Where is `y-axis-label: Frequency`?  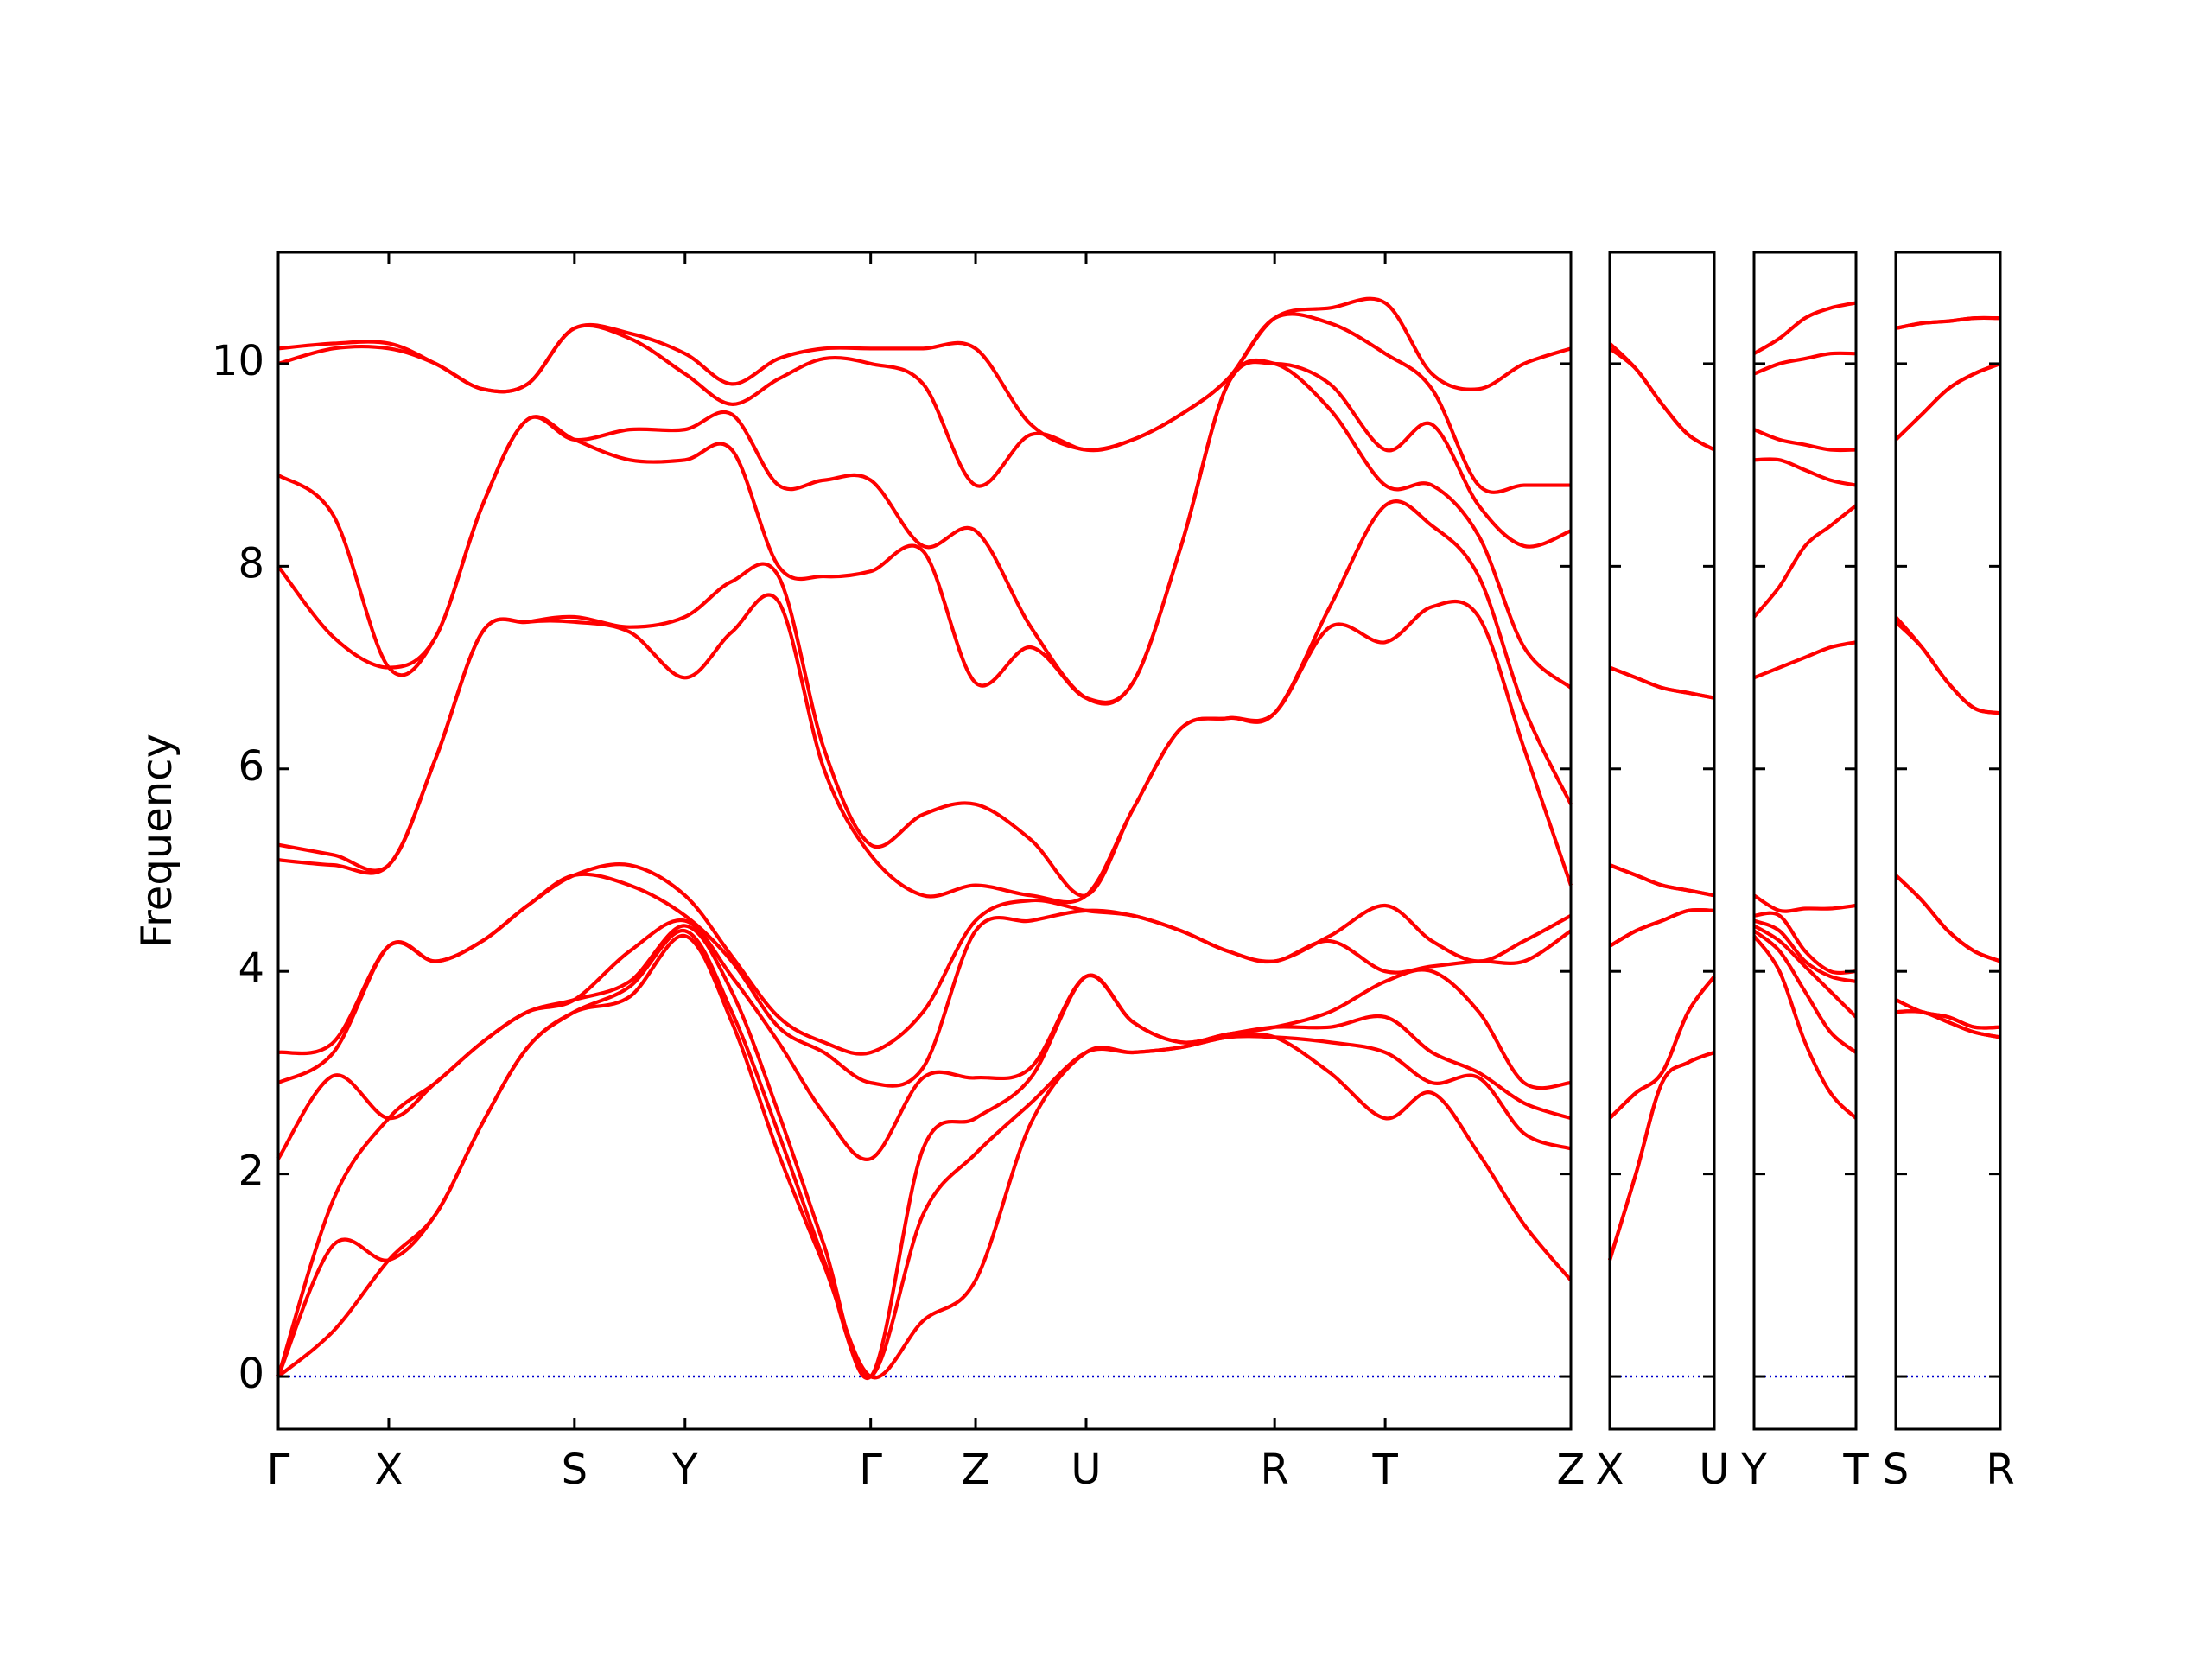
y-axis-label: Frequency is located at coordinates (157, 841).